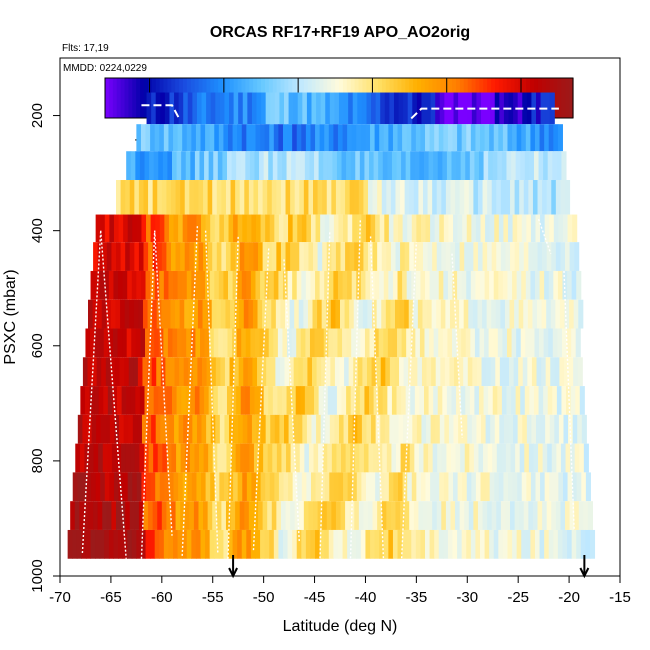 The image size is (650, 650). What do you see at coordinates (366, 597) in the screenshot?
I see `x-tick-label: -40` at bounding box center [366, 597].